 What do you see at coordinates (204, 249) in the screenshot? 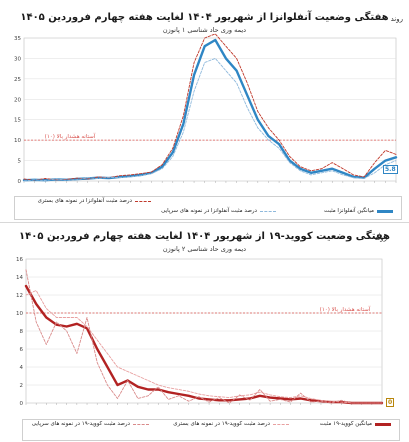
I see `covid-chart-subtitle: دیمه وری حاد شناسی ۲ پانوزن` at bounding box center [204, 249].